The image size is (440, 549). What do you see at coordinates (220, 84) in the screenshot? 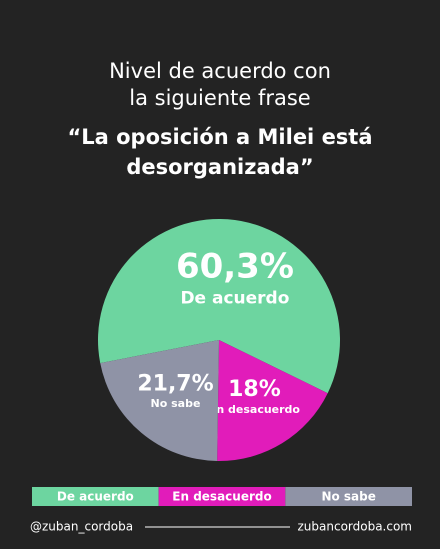
I see `chart-title: Nivel de acuerdo con la siguiente frase` at bounding box center [220, 84].